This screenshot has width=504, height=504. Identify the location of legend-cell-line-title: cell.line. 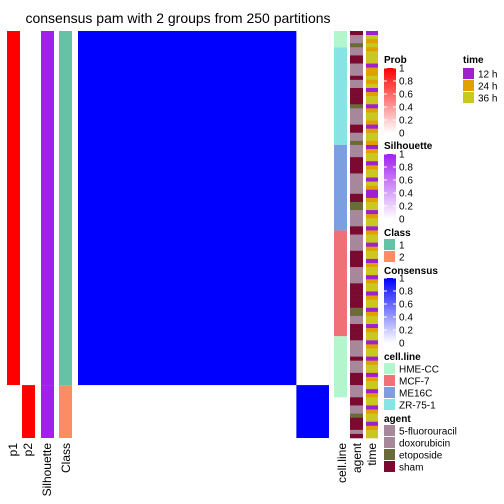
(402, 357).